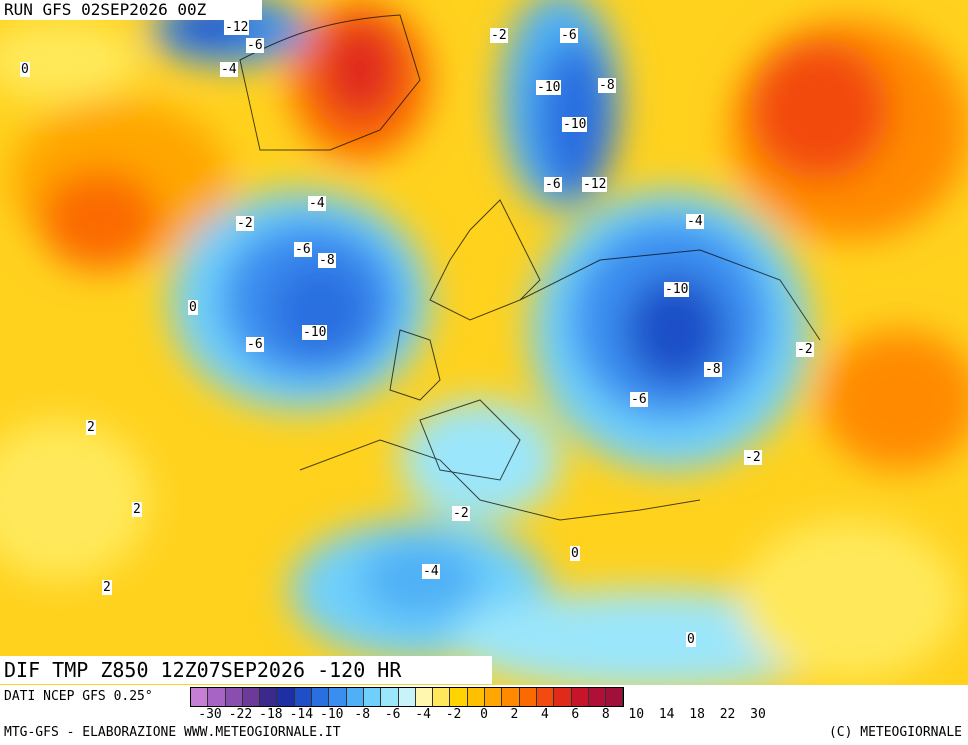 Image resolution: width=968 pixels, height=745 pixels. I want to click on map-caption: DIF TMP Z850 12Z07SEP2026 -120 HR, so click(246, 670).